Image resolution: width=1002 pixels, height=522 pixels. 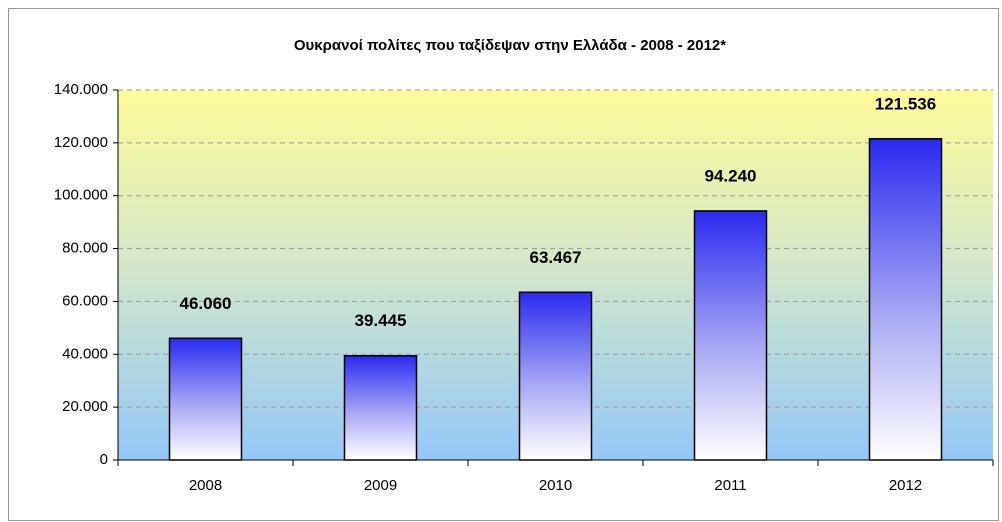 I want to click on y-tick-label: 20.000, so click(x=85, y=406).